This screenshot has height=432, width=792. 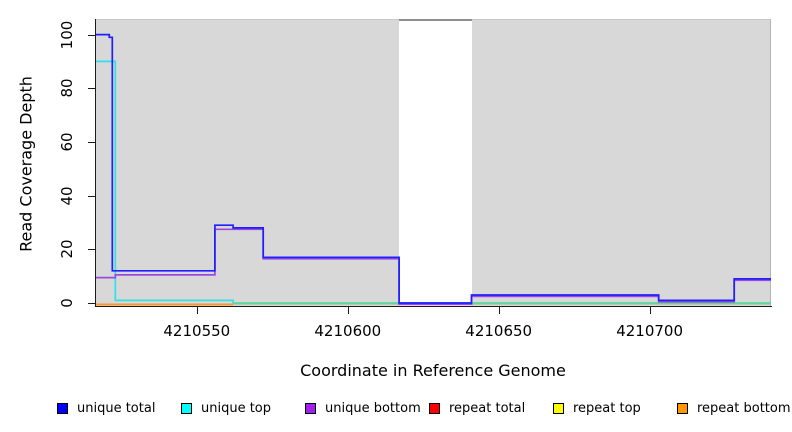 I want to click on legend-label: repeat total, so click(x=487, y=408).